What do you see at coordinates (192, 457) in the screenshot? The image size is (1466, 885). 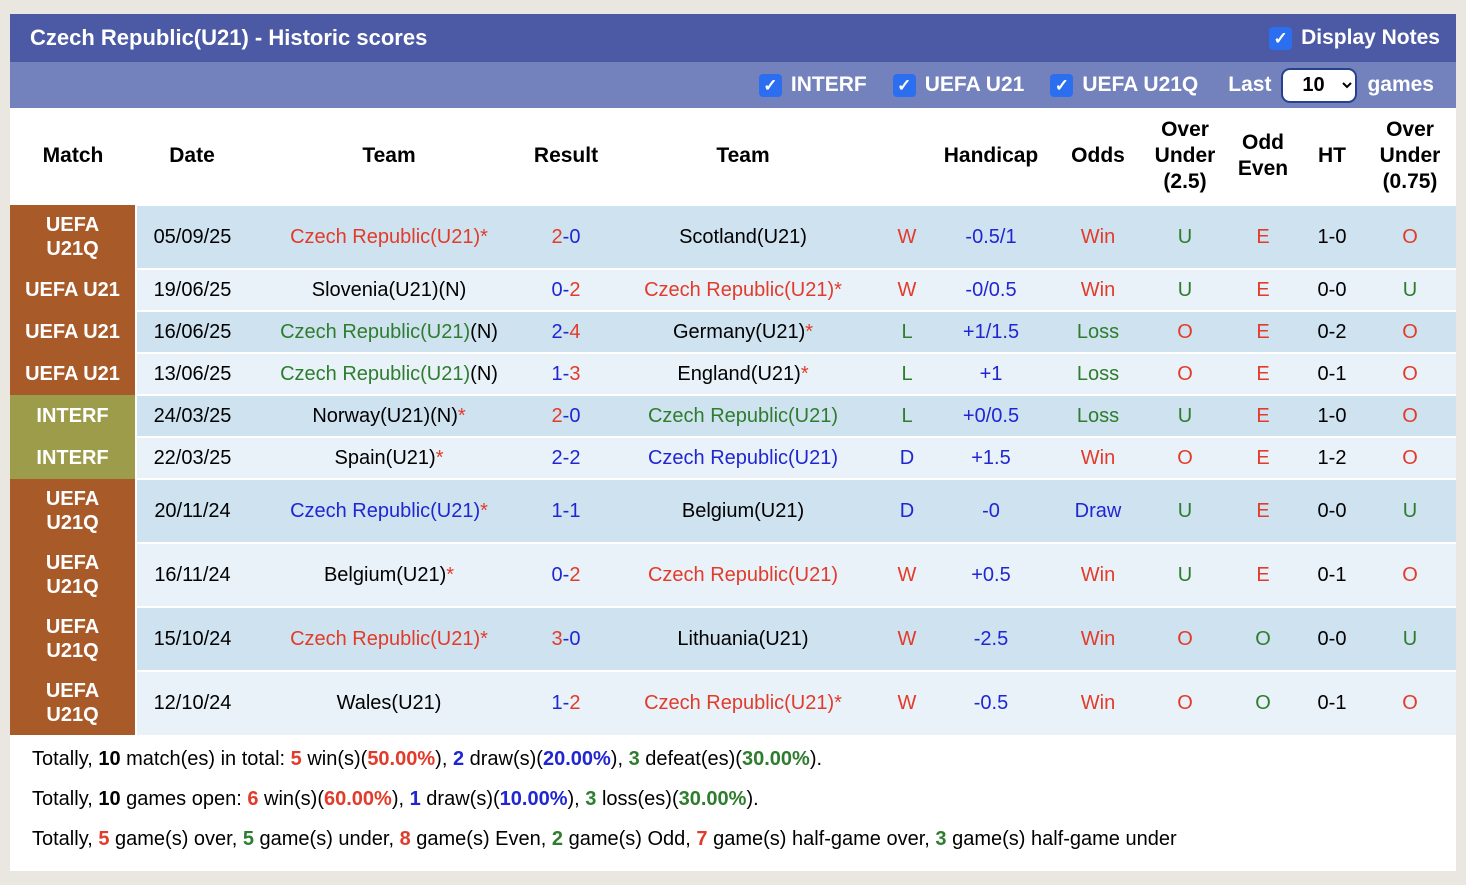 I see `match-date: 22/03/25` at bounding box center [192, 457].